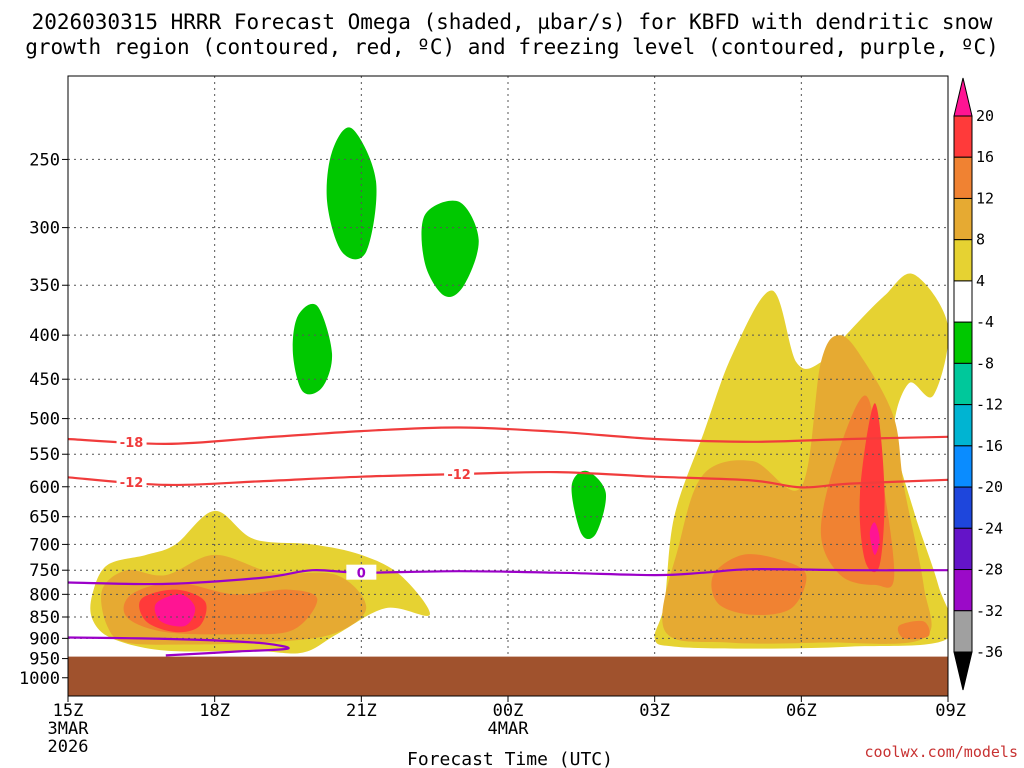 The width and height of the screenshot is (1024, 768). I want to click on colorbar-label--24: -24, so click(989, 528).